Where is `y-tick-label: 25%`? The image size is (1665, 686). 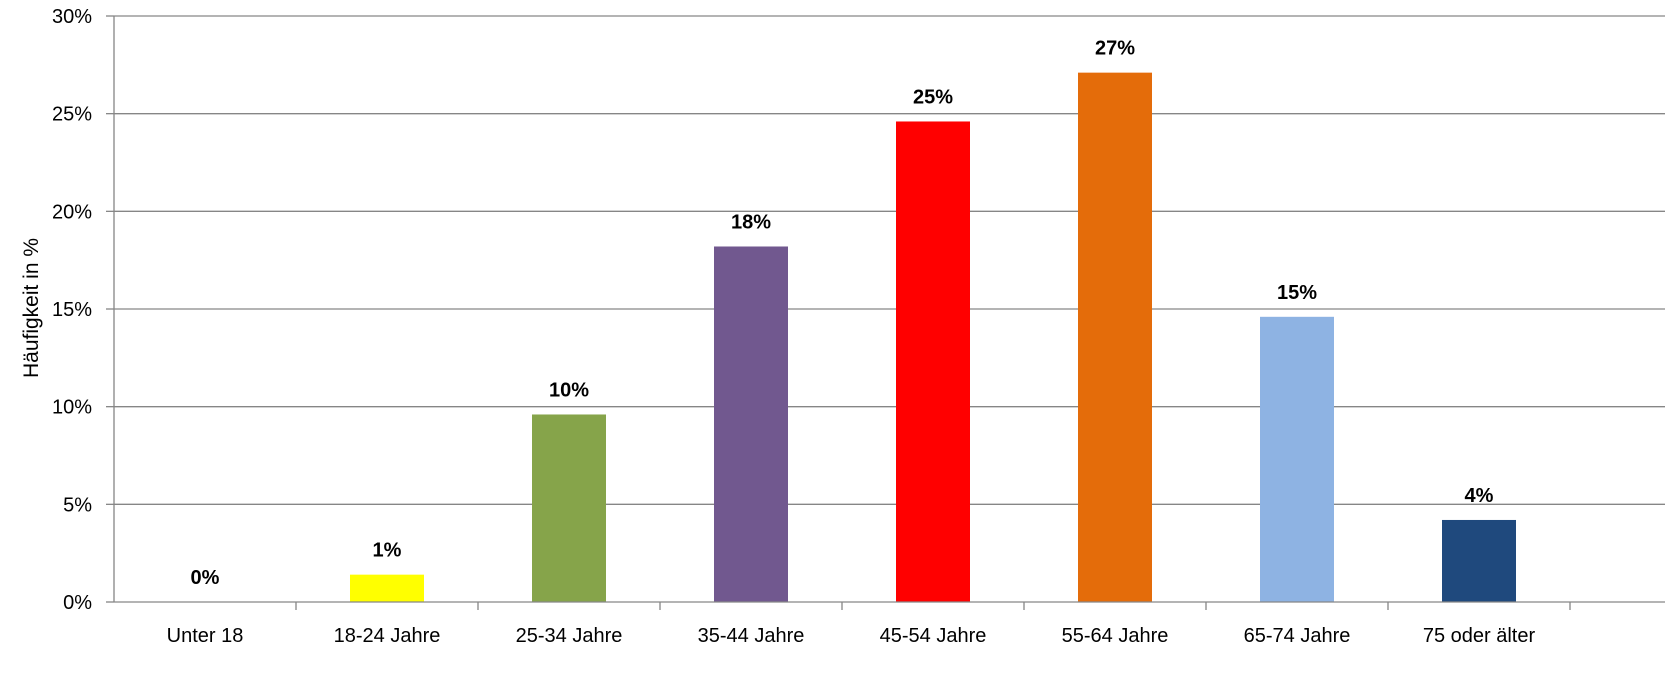
y-tick-label: 25% is located at coordinates (72, 115).